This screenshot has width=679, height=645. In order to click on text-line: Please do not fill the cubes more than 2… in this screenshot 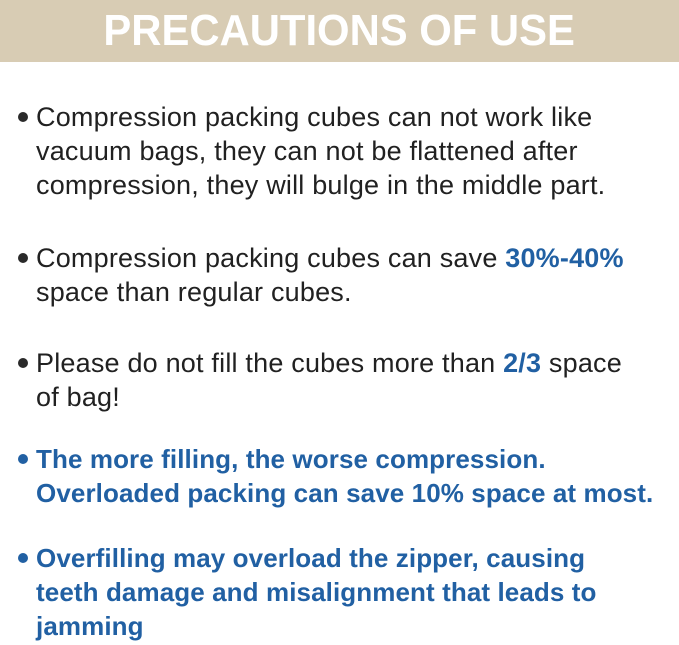, I will do `click(329, 363)`.